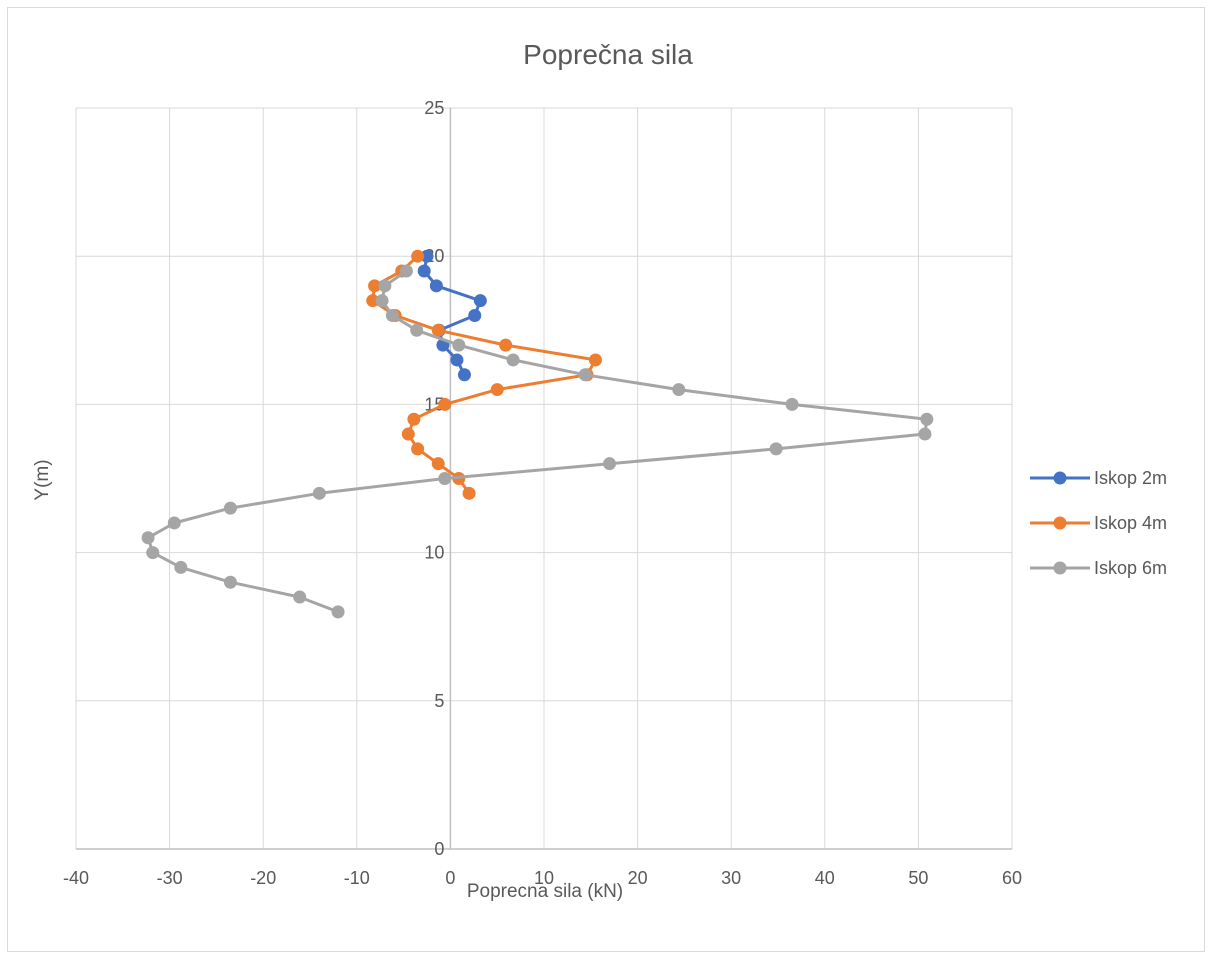 Image resolution: width=1212 pixels, height=959 pixels. I want to click on x-tick-label: -30, so click(170, 878).